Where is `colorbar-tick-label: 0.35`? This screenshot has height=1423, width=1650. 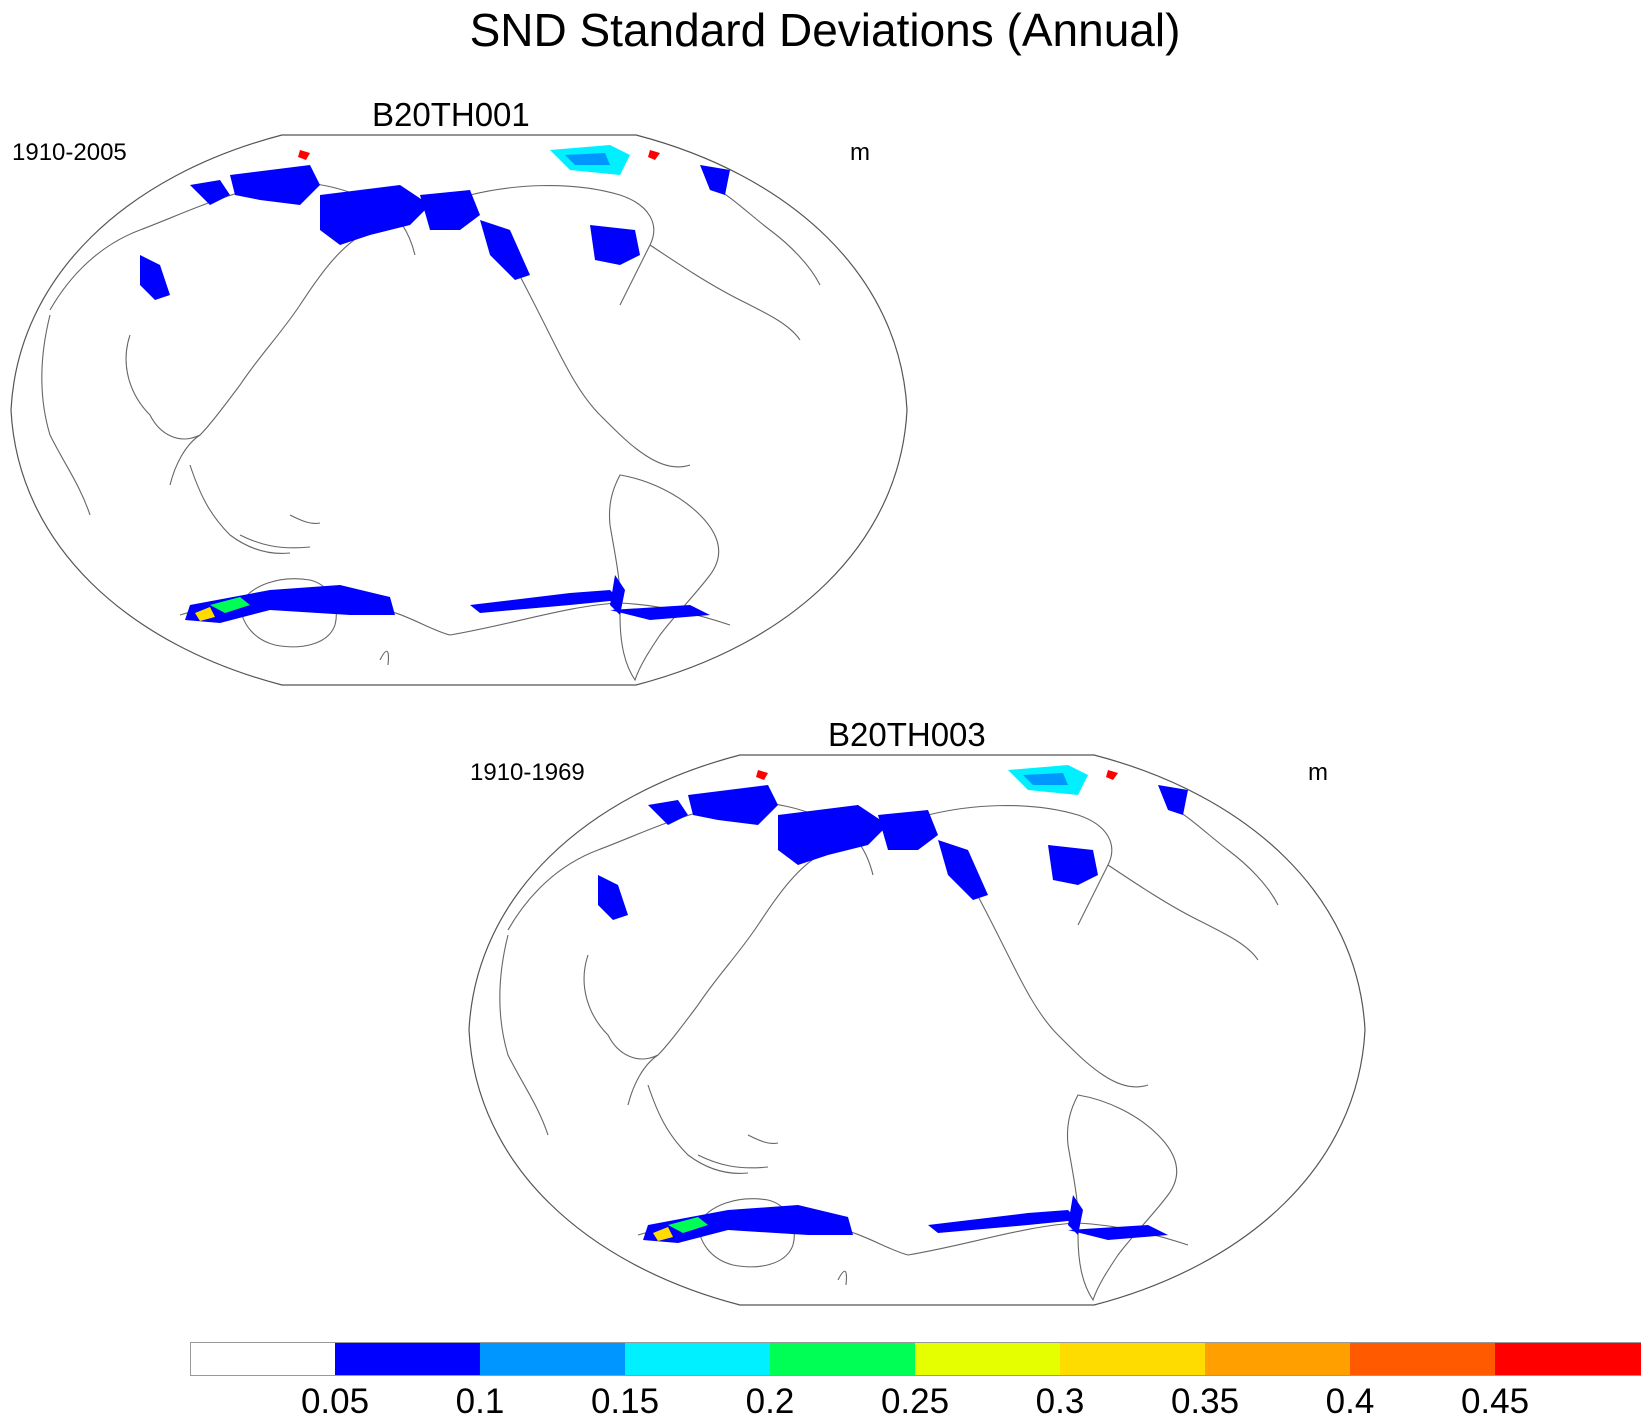 colorbar-tick-label: 0.35 is located at coordinates (1205, 1401).